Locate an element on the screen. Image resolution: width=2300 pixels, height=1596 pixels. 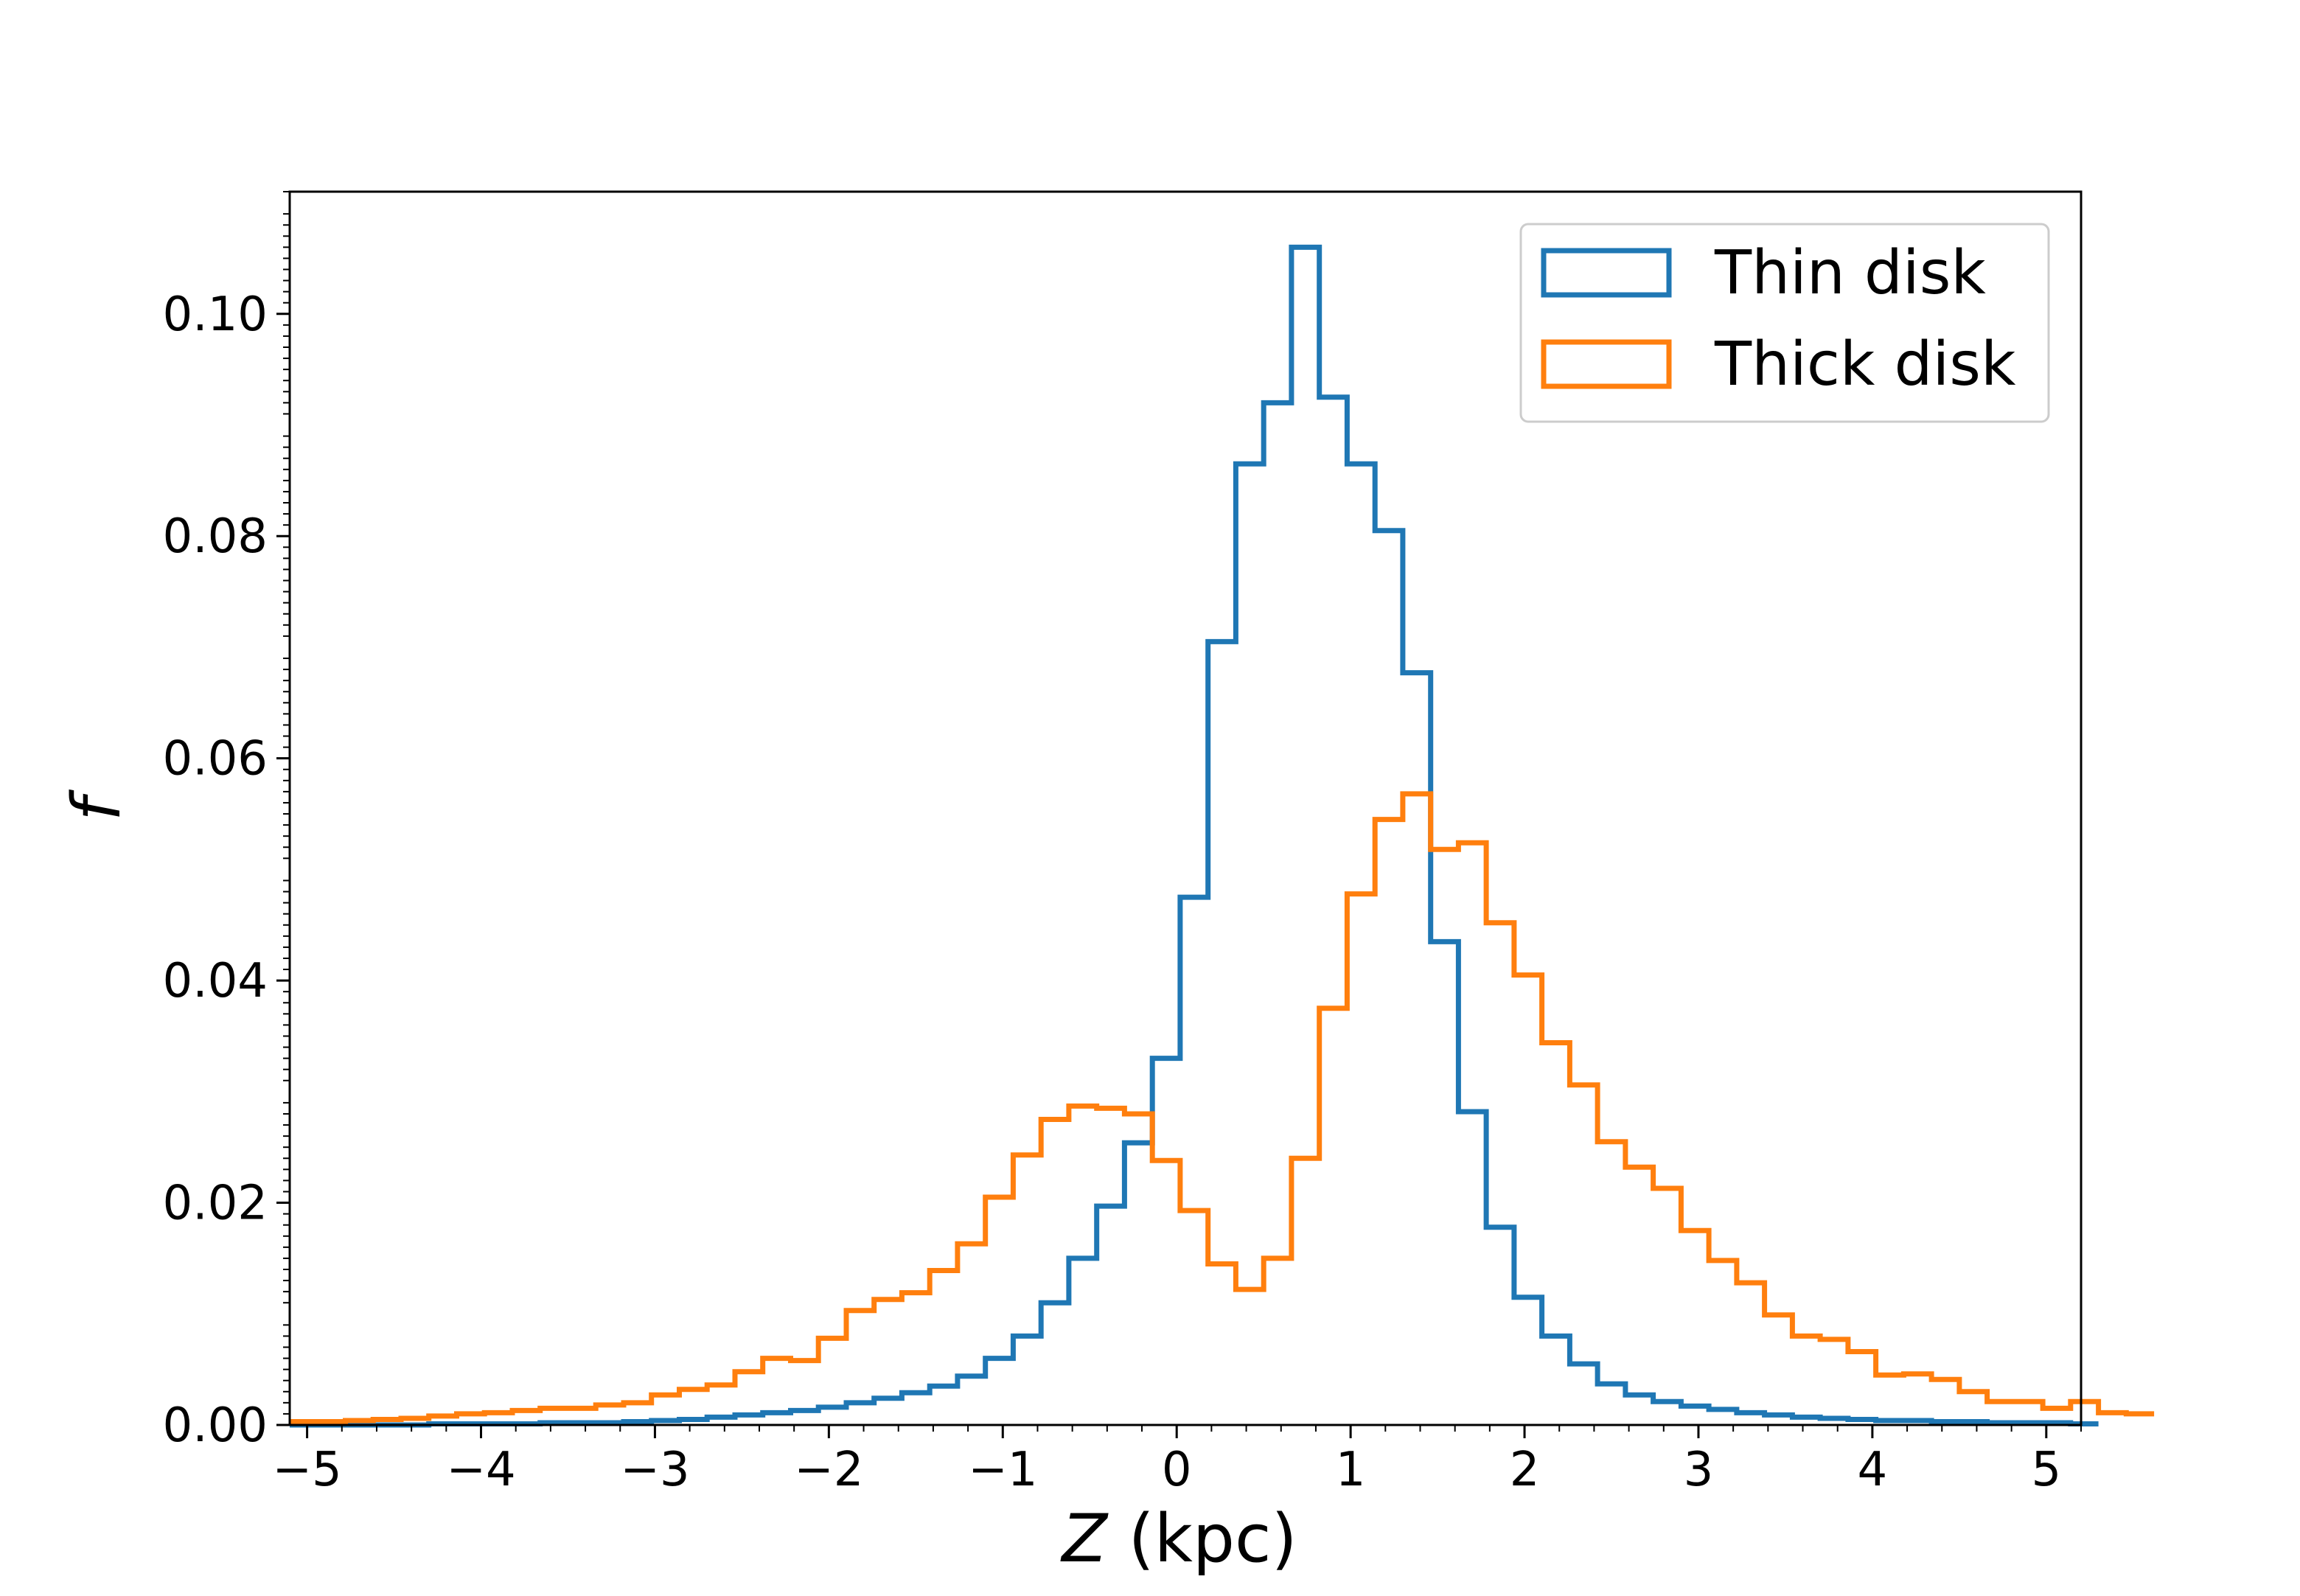
y-axis-label: f is located at coordinates (97, 805).